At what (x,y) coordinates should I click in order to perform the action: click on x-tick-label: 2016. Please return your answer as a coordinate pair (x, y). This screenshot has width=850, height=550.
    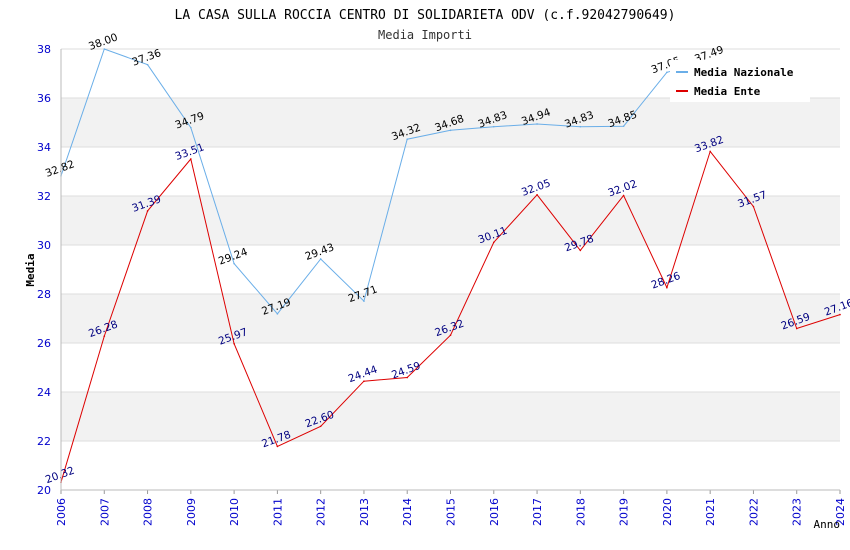
    Looking at the image, I should click on (494, 512).